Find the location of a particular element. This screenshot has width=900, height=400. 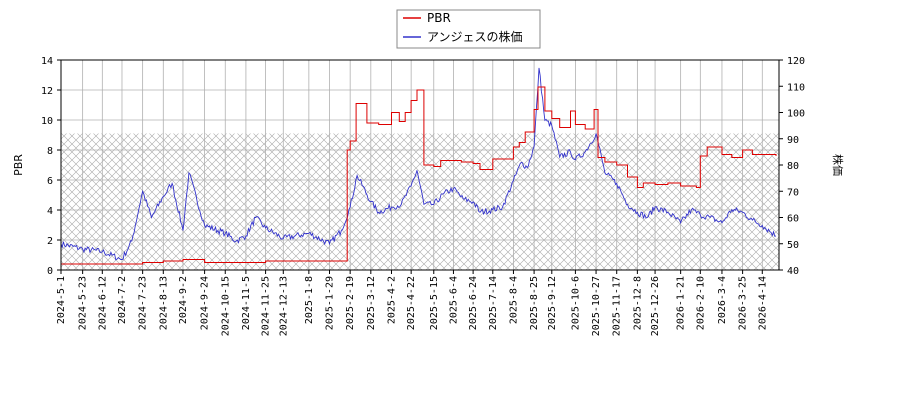

y-right-tick-label: 70 is located at coordinates (793, 192).